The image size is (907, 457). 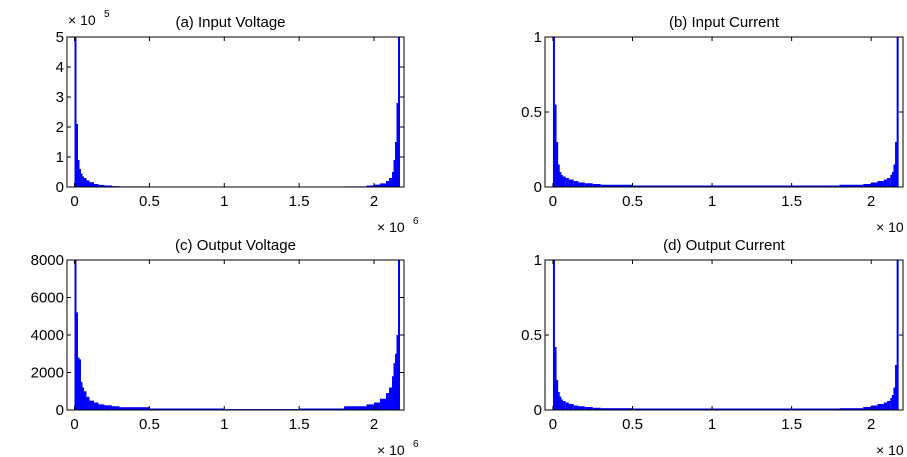 What do you see at coordinates (224, 201) in the screenshot?
I see `x-tick-label: 1` at bounding box center [224, 201].